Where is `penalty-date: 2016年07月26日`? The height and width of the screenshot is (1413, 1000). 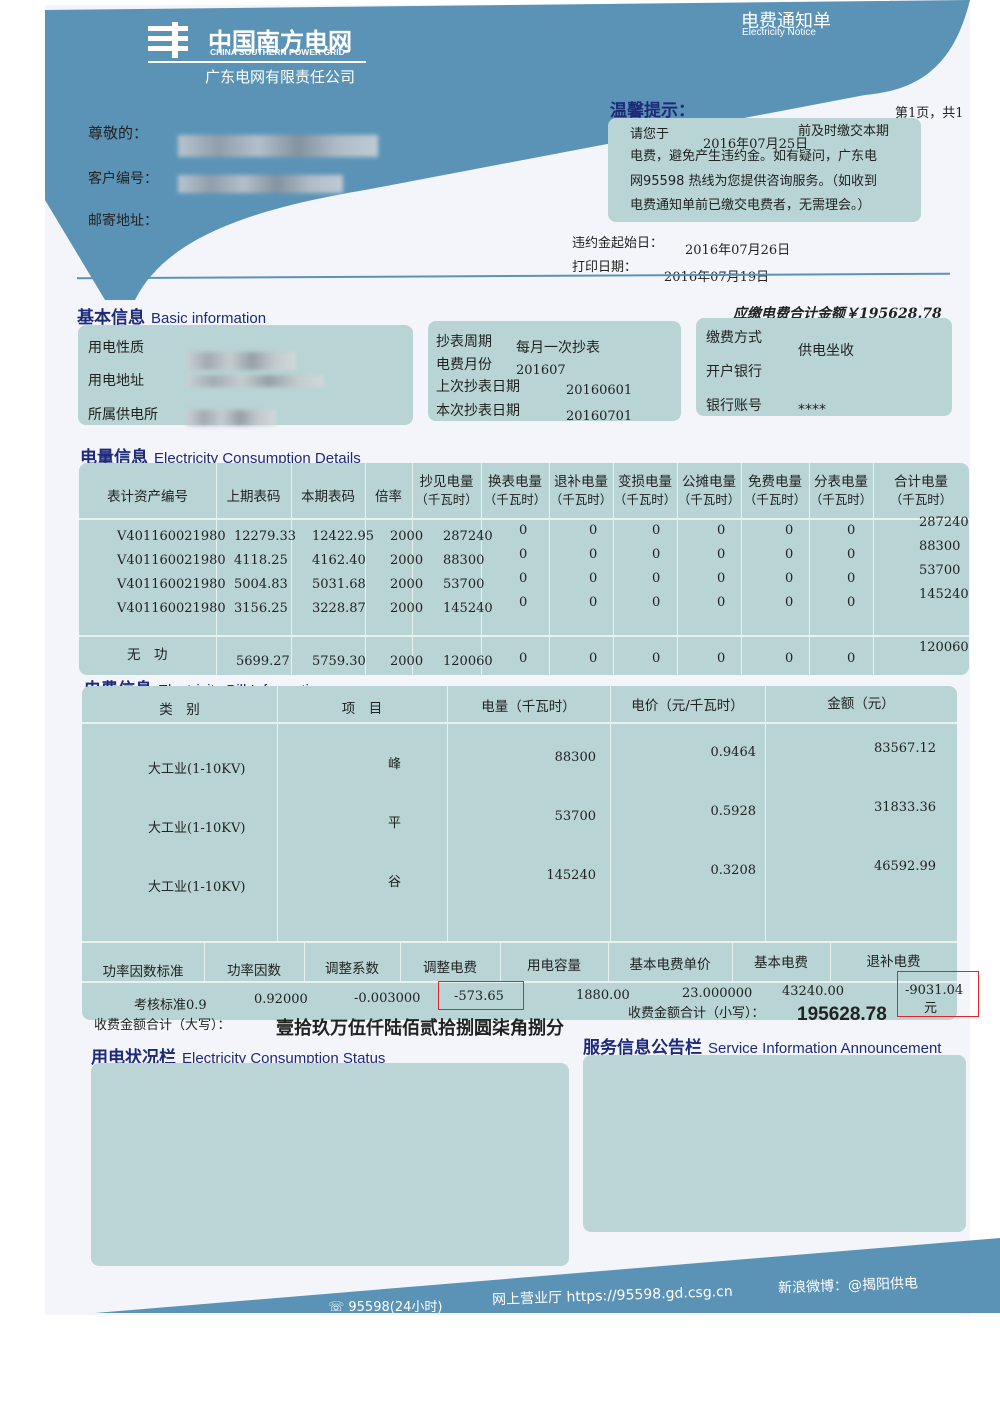
penalty-date: 2016年07月26日 is located at coordinates (738, 250).